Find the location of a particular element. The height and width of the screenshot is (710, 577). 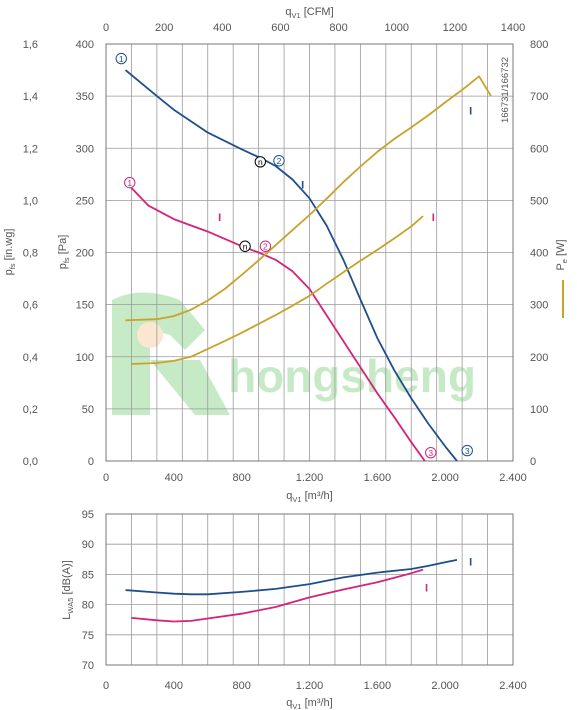

outer-y-tick-label: 1,0 is located at coordinates (30, 201).